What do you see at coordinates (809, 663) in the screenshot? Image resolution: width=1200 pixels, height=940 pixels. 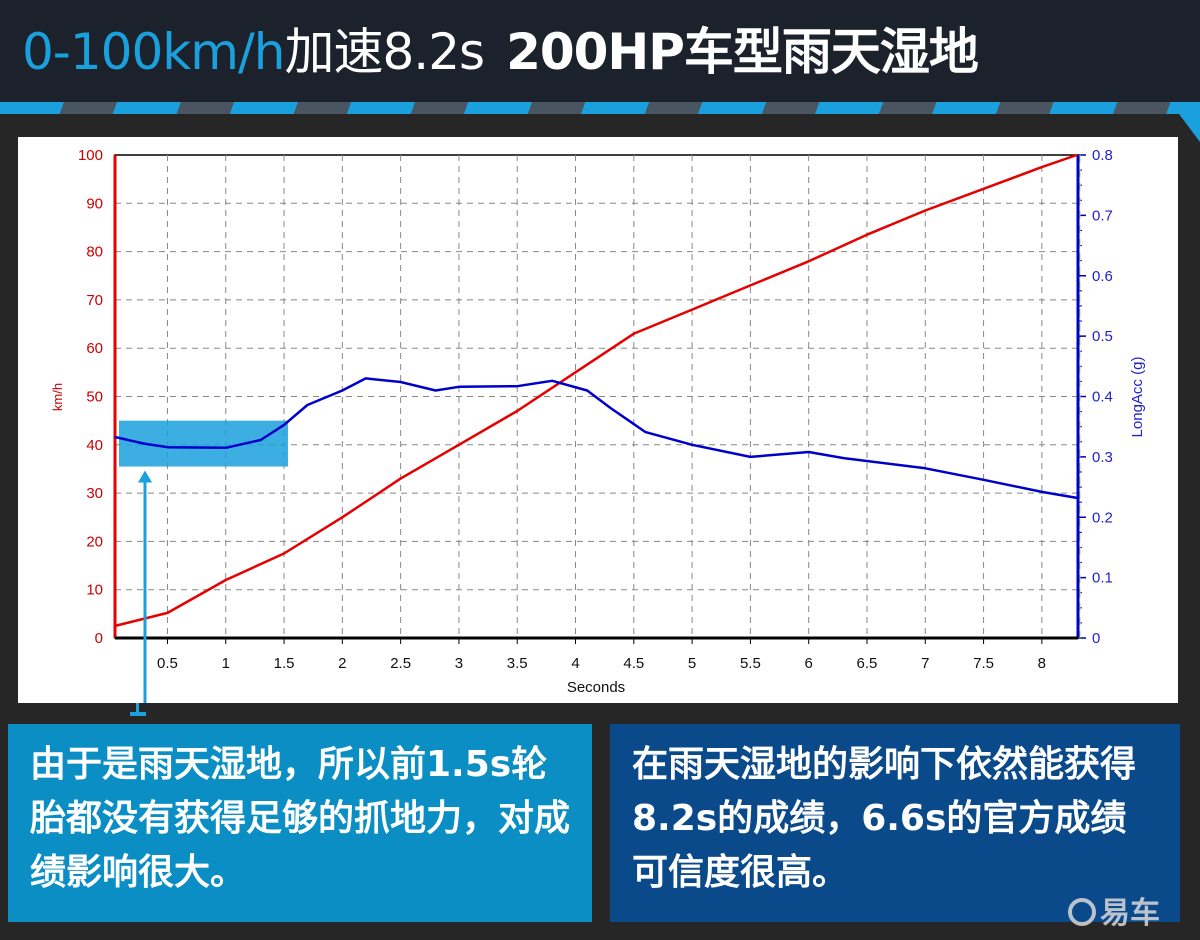 I see `x-tick-label: 6` at bounding box center [809, 663].